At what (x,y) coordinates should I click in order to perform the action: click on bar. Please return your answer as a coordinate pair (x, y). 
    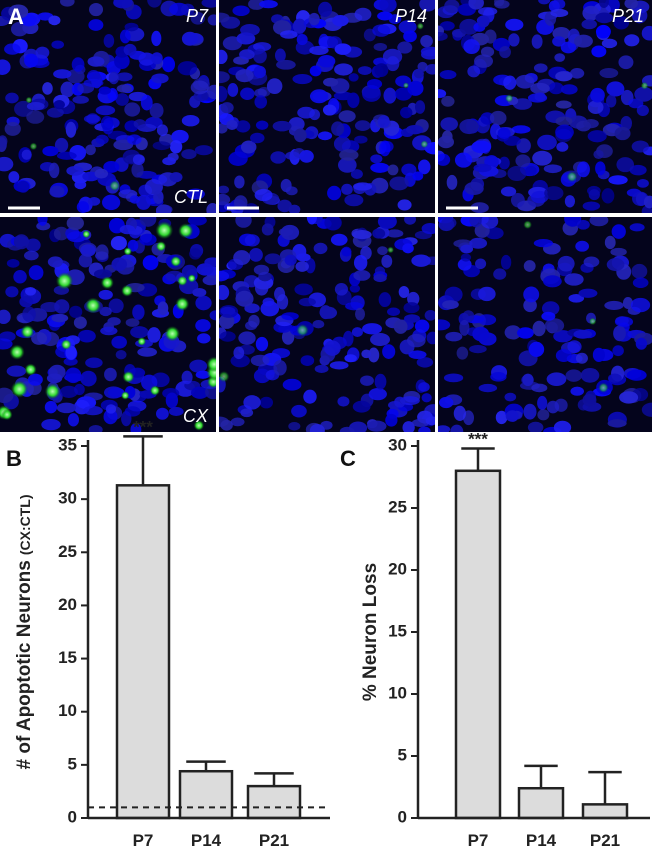
    Looking at the image, I should click on (605, 811).